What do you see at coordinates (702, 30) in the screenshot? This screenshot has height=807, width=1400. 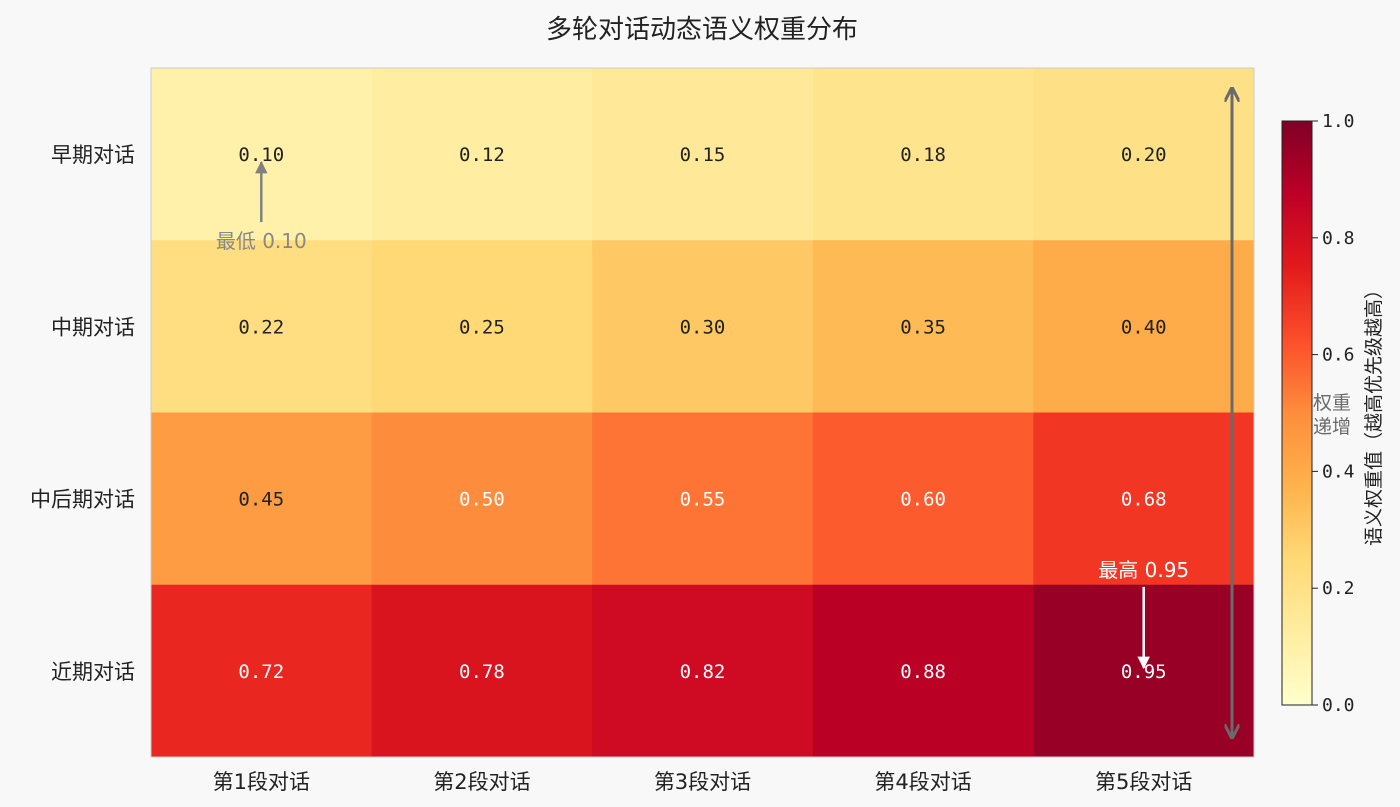 I see `chart-title: 多轮对话动态语义权重分布` at bounding box center [702, 30].